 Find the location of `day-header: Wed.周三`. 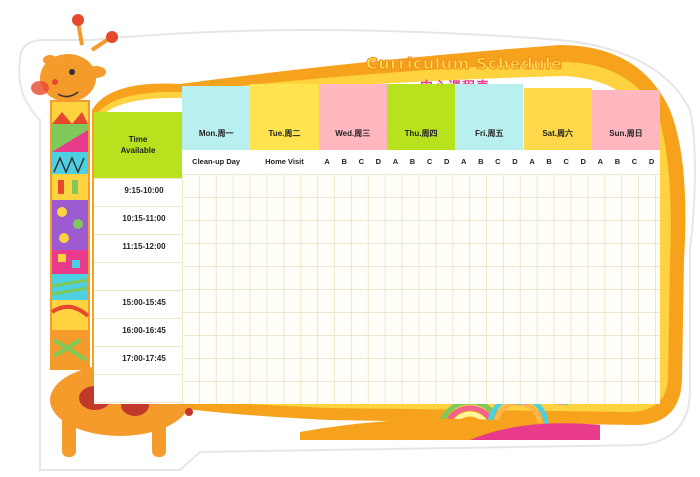

day-header: Wed.周三 is located at coordinates (352, 117).